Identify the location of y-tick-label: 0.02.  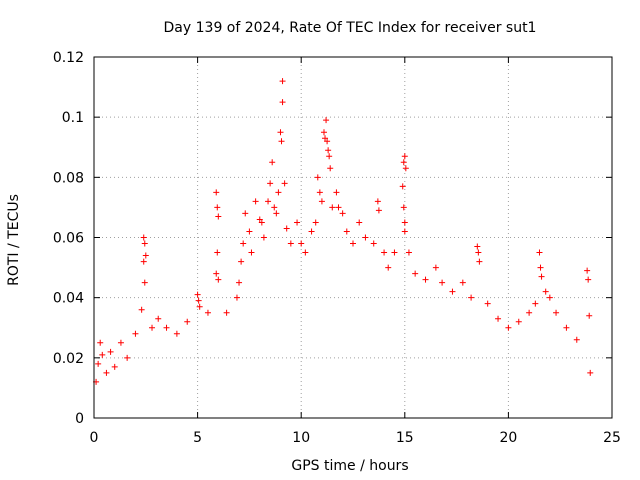
(68, 359).